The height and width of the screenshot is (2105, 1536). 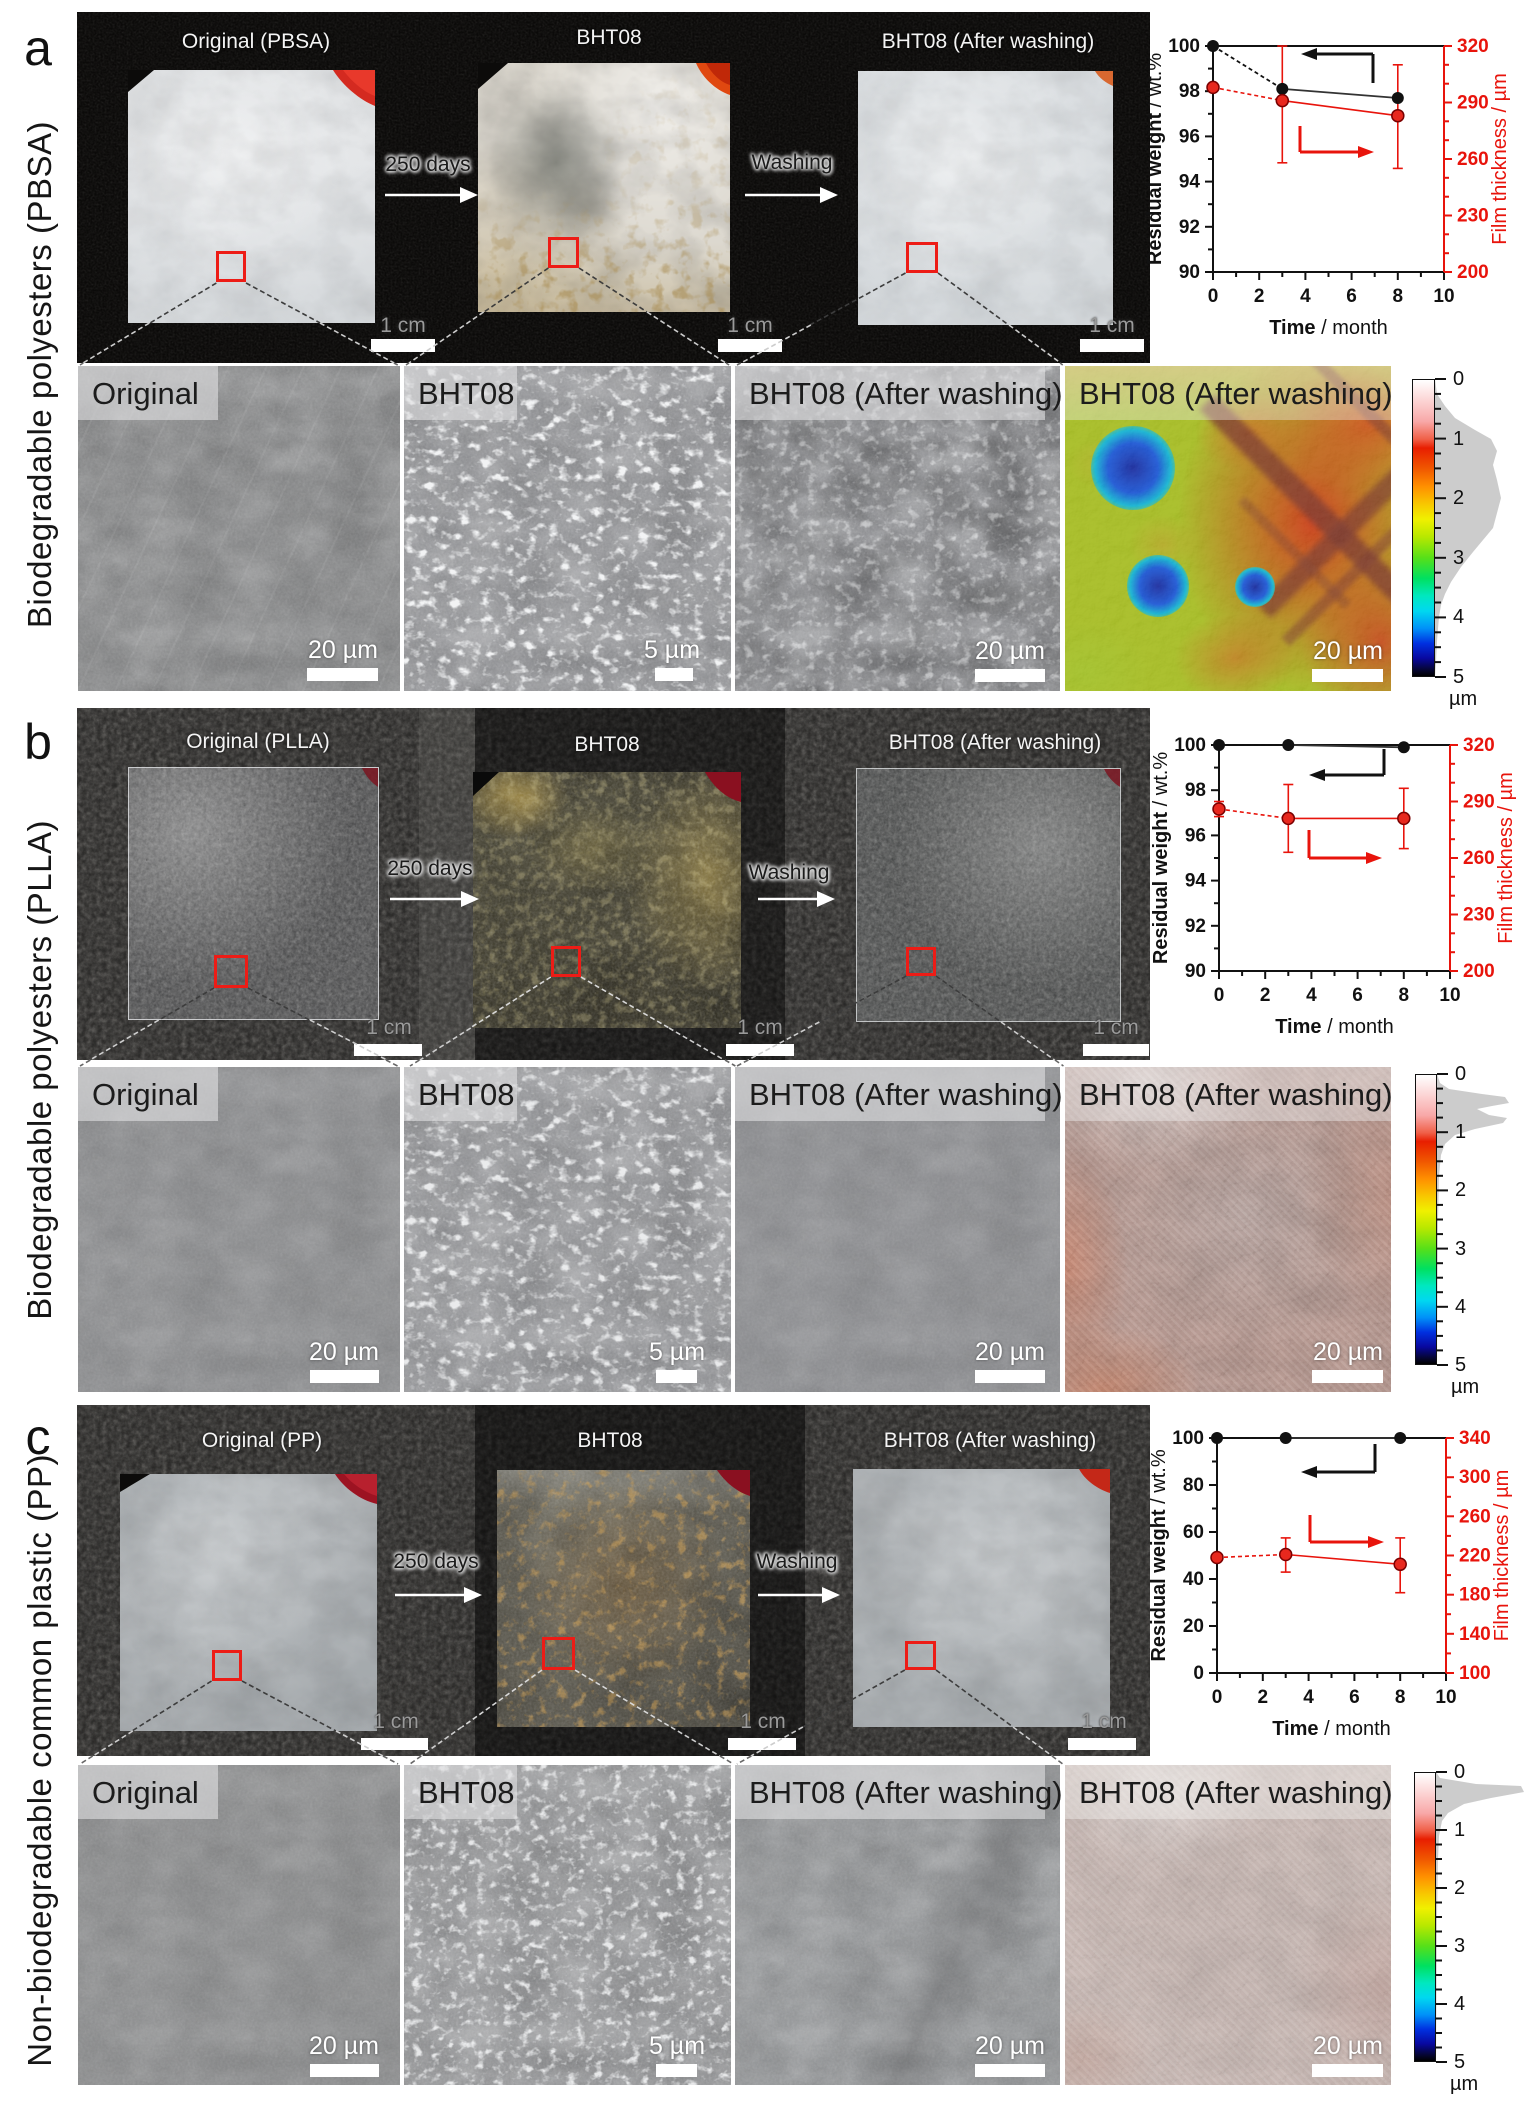 What do you see at coordinates (1475, 1556) in the screenshot?
I see `svg-text: 220` at bounding box center [1475, 1556].